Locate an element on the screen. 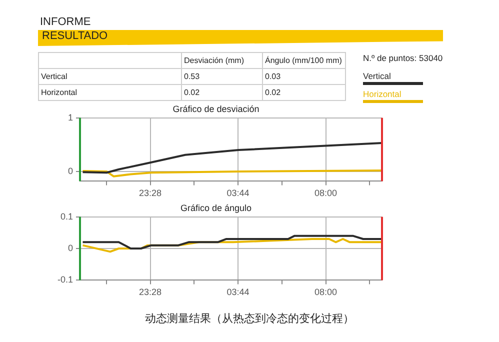  y-tick-label: -0.1 is located at coordinates (65, 279).